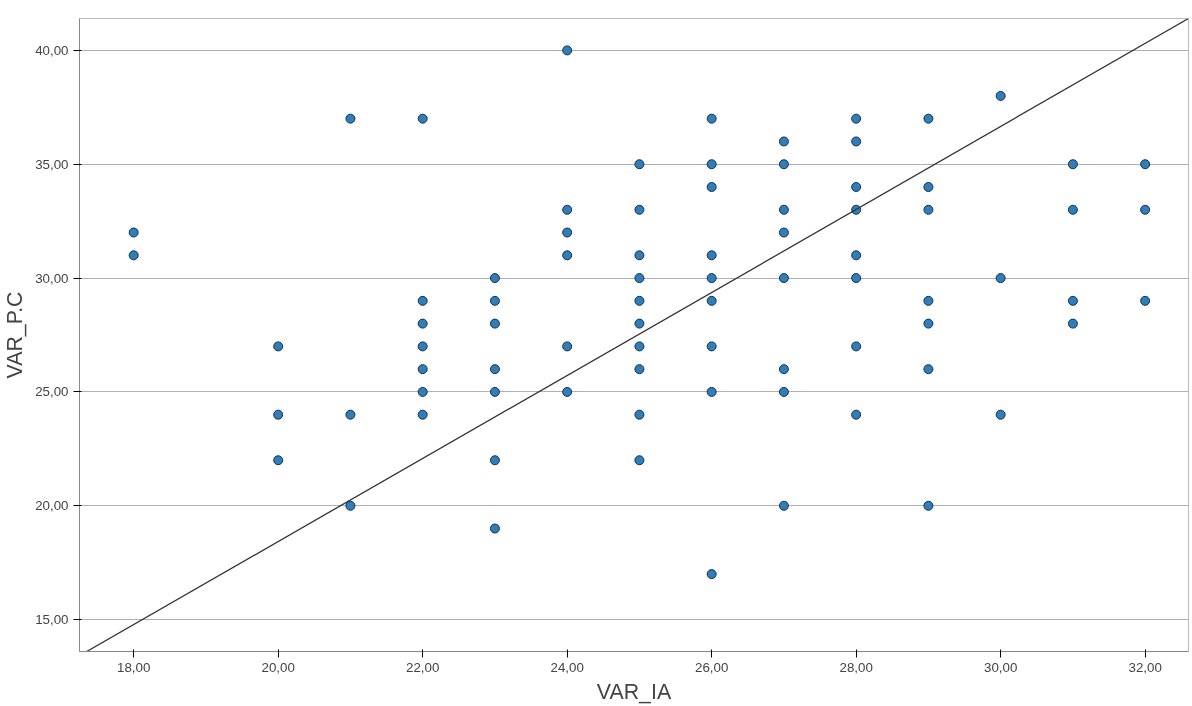  I want to click on x-tick-label: 26,00, so click(711, 667).